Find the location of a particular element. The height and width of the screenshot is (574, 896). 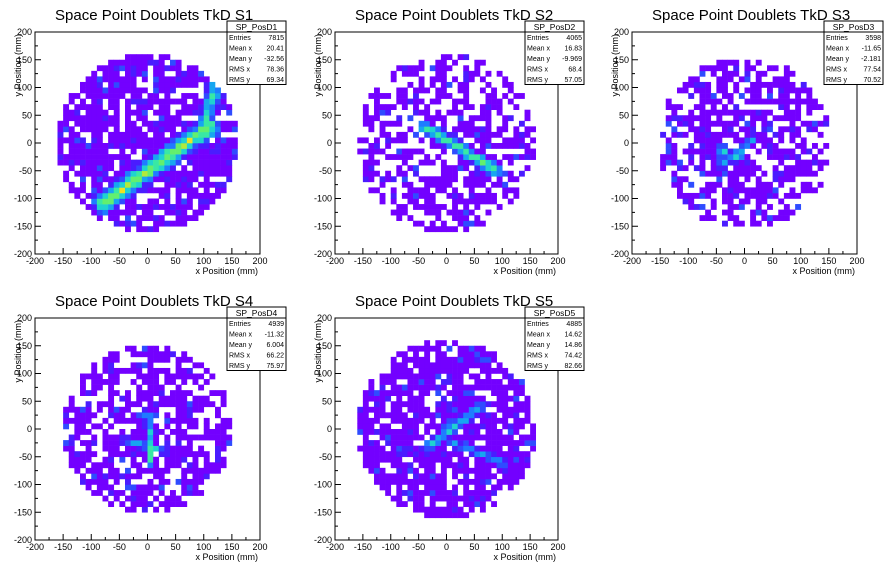

y-tick-label: -150 is located at coordinates (620, 226).